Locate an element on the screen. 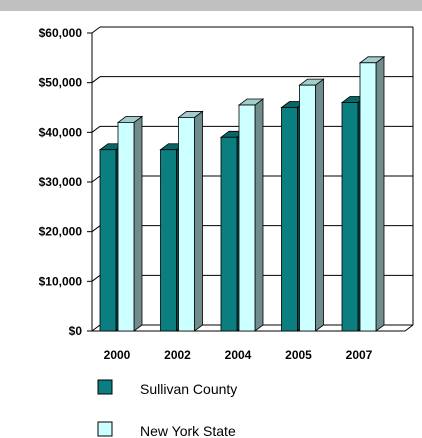 The height and width of the screenshot is (438, 422). y-tick-label: $20,000 is located at coordinates (61, 232).